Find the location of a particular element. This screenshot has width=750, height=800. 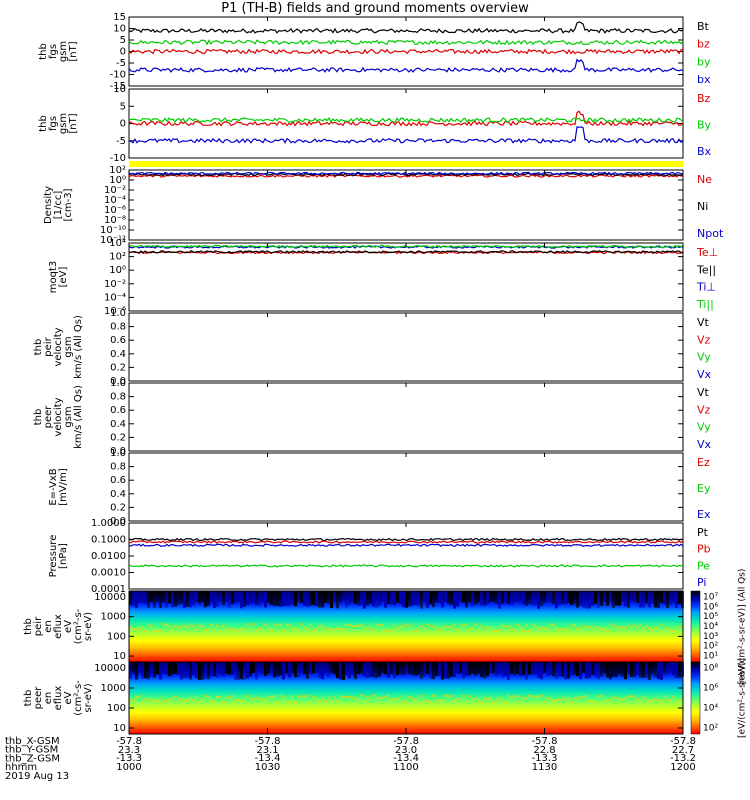

colorbar-label: [eV/(cm²-s-sr-eV)] (All Qs) is located at coordinates (743, 627).